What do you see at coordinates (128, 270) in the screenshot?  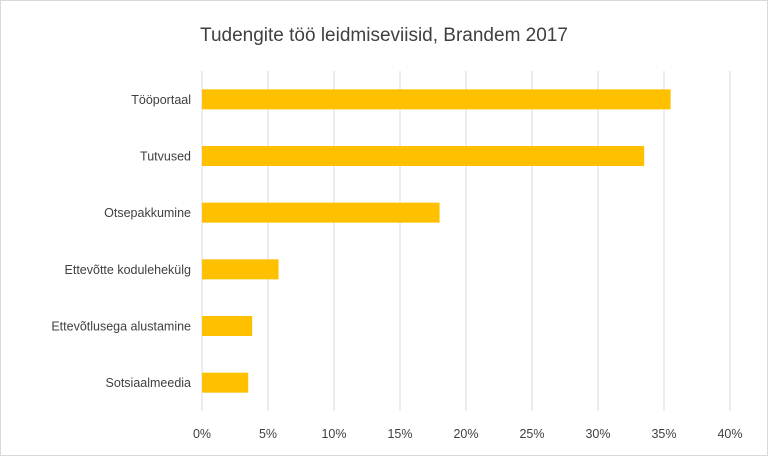 I see `category-label: Ettevõtte kodulehekülg` at bounding box center [128, 270].